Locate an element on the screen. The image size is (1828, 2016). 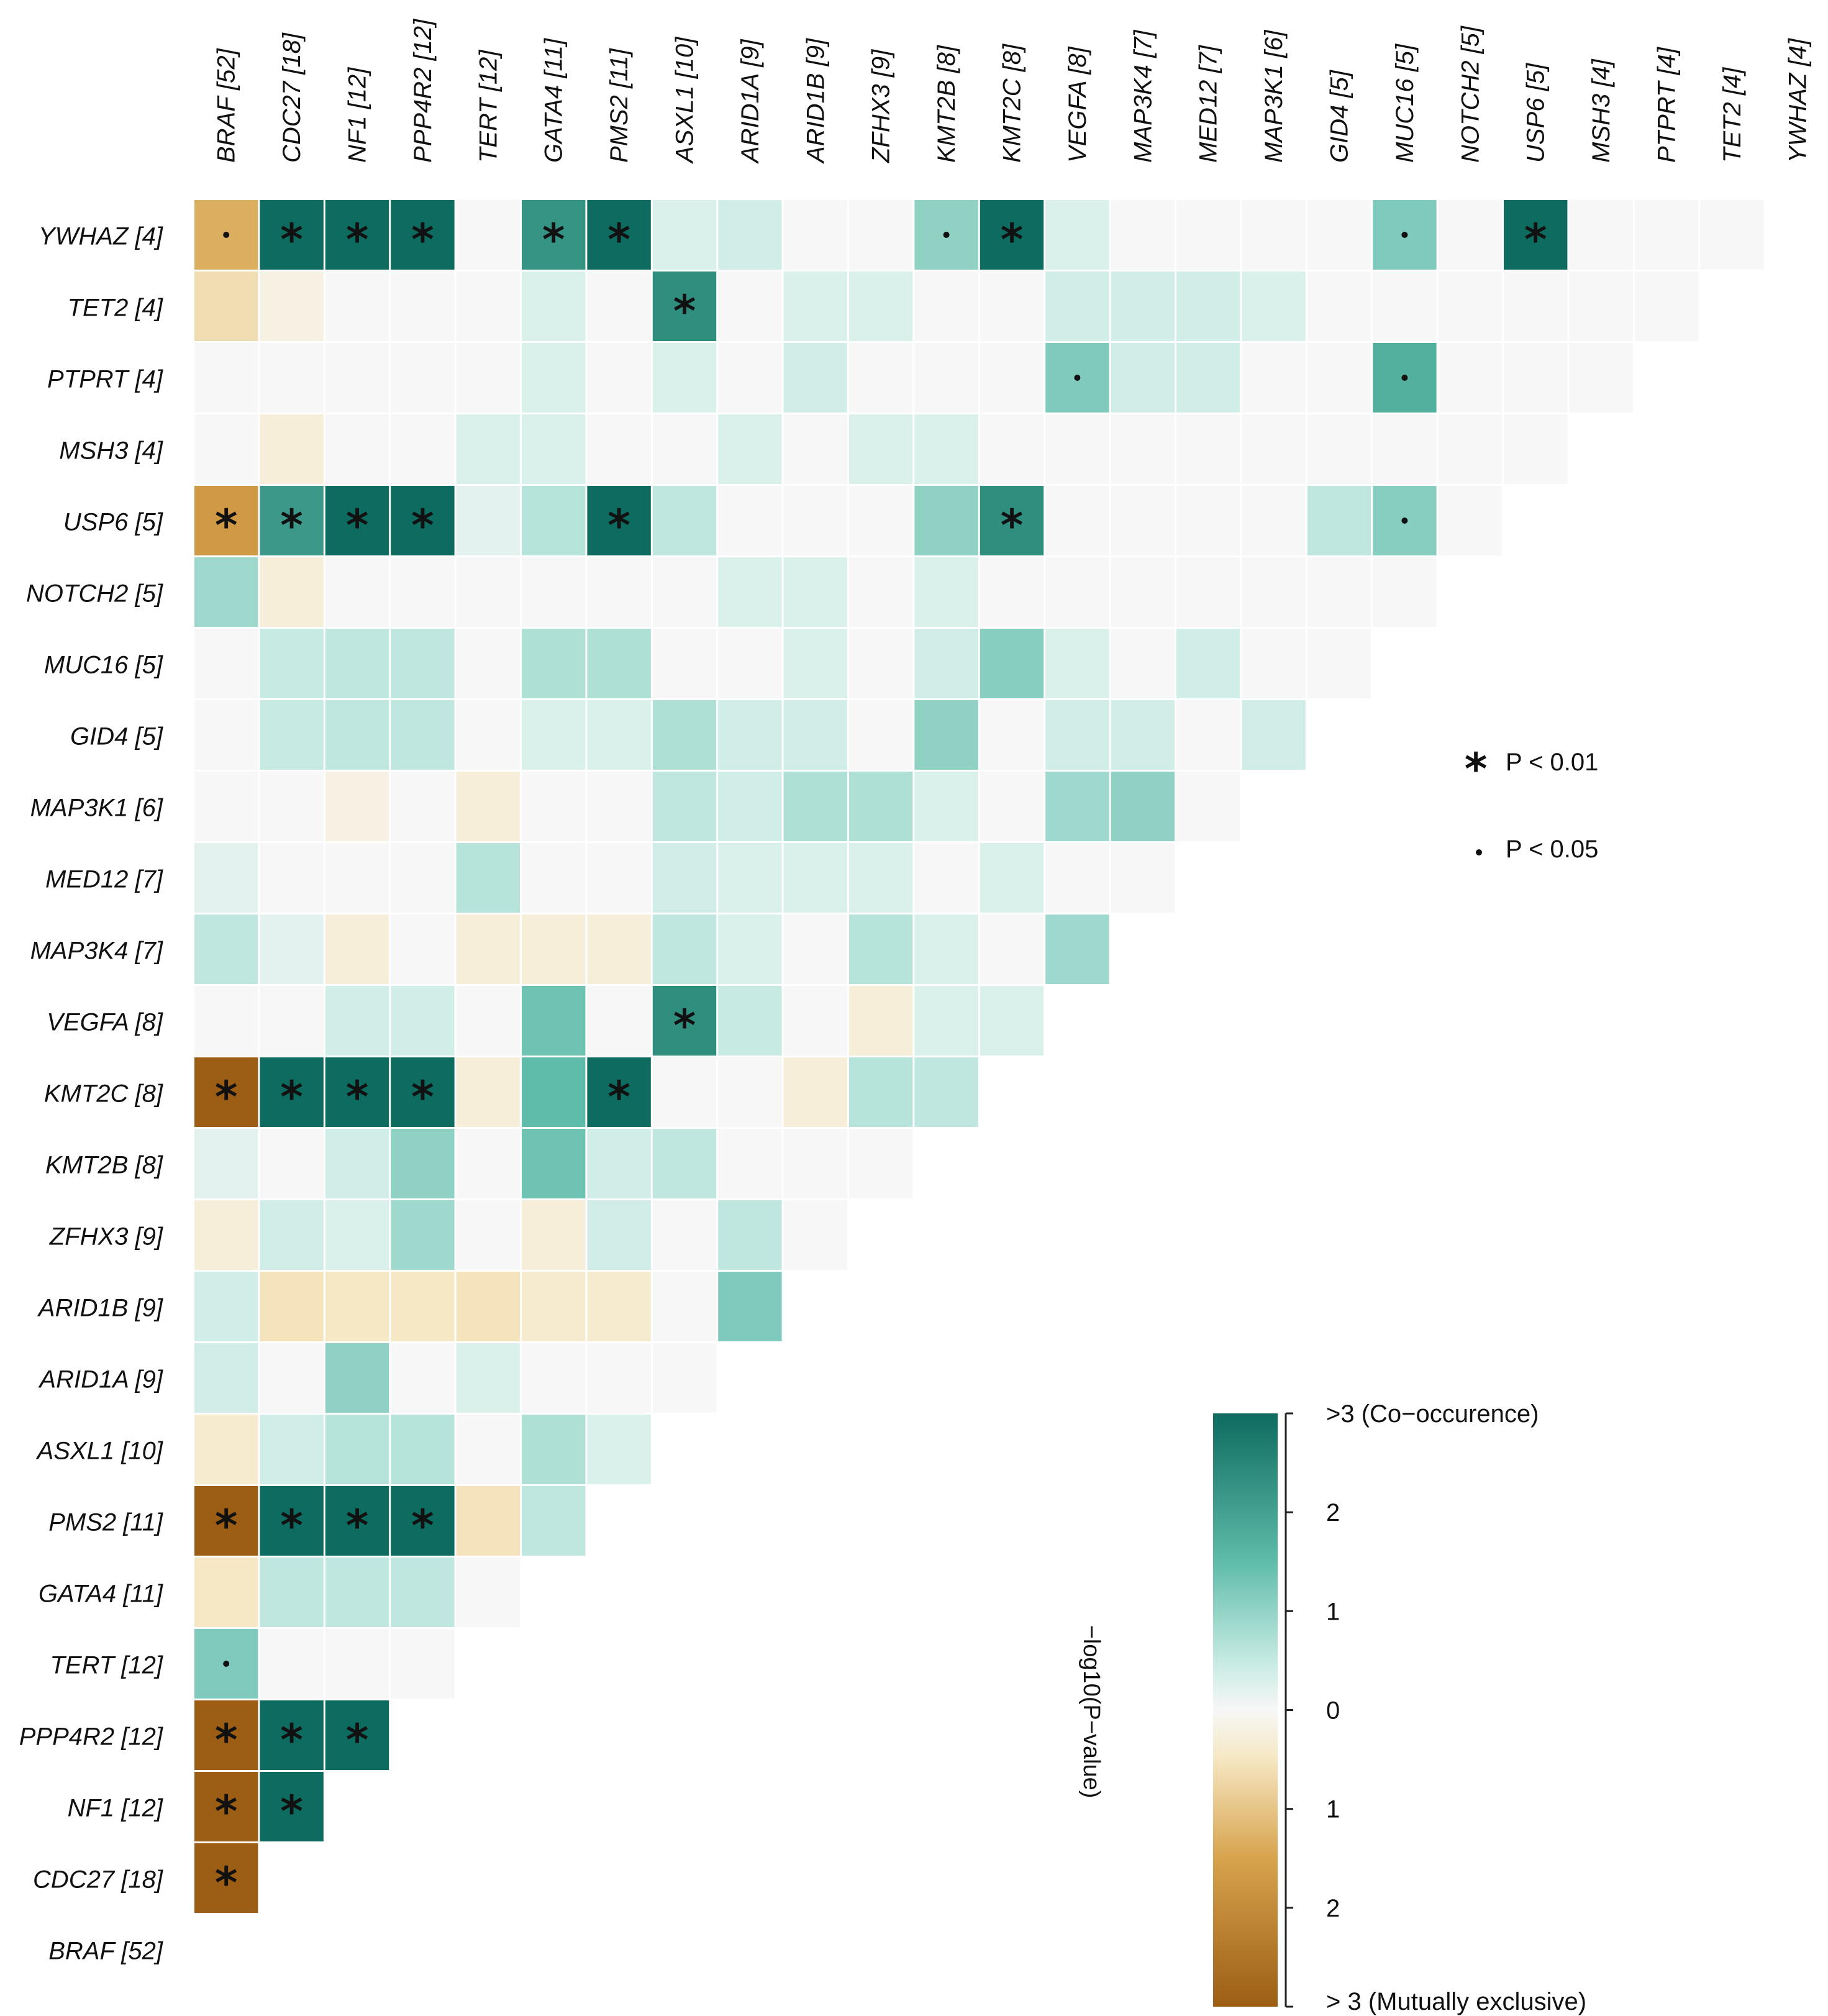
legend-star-icon: * is located at coordinates (1476, 769).